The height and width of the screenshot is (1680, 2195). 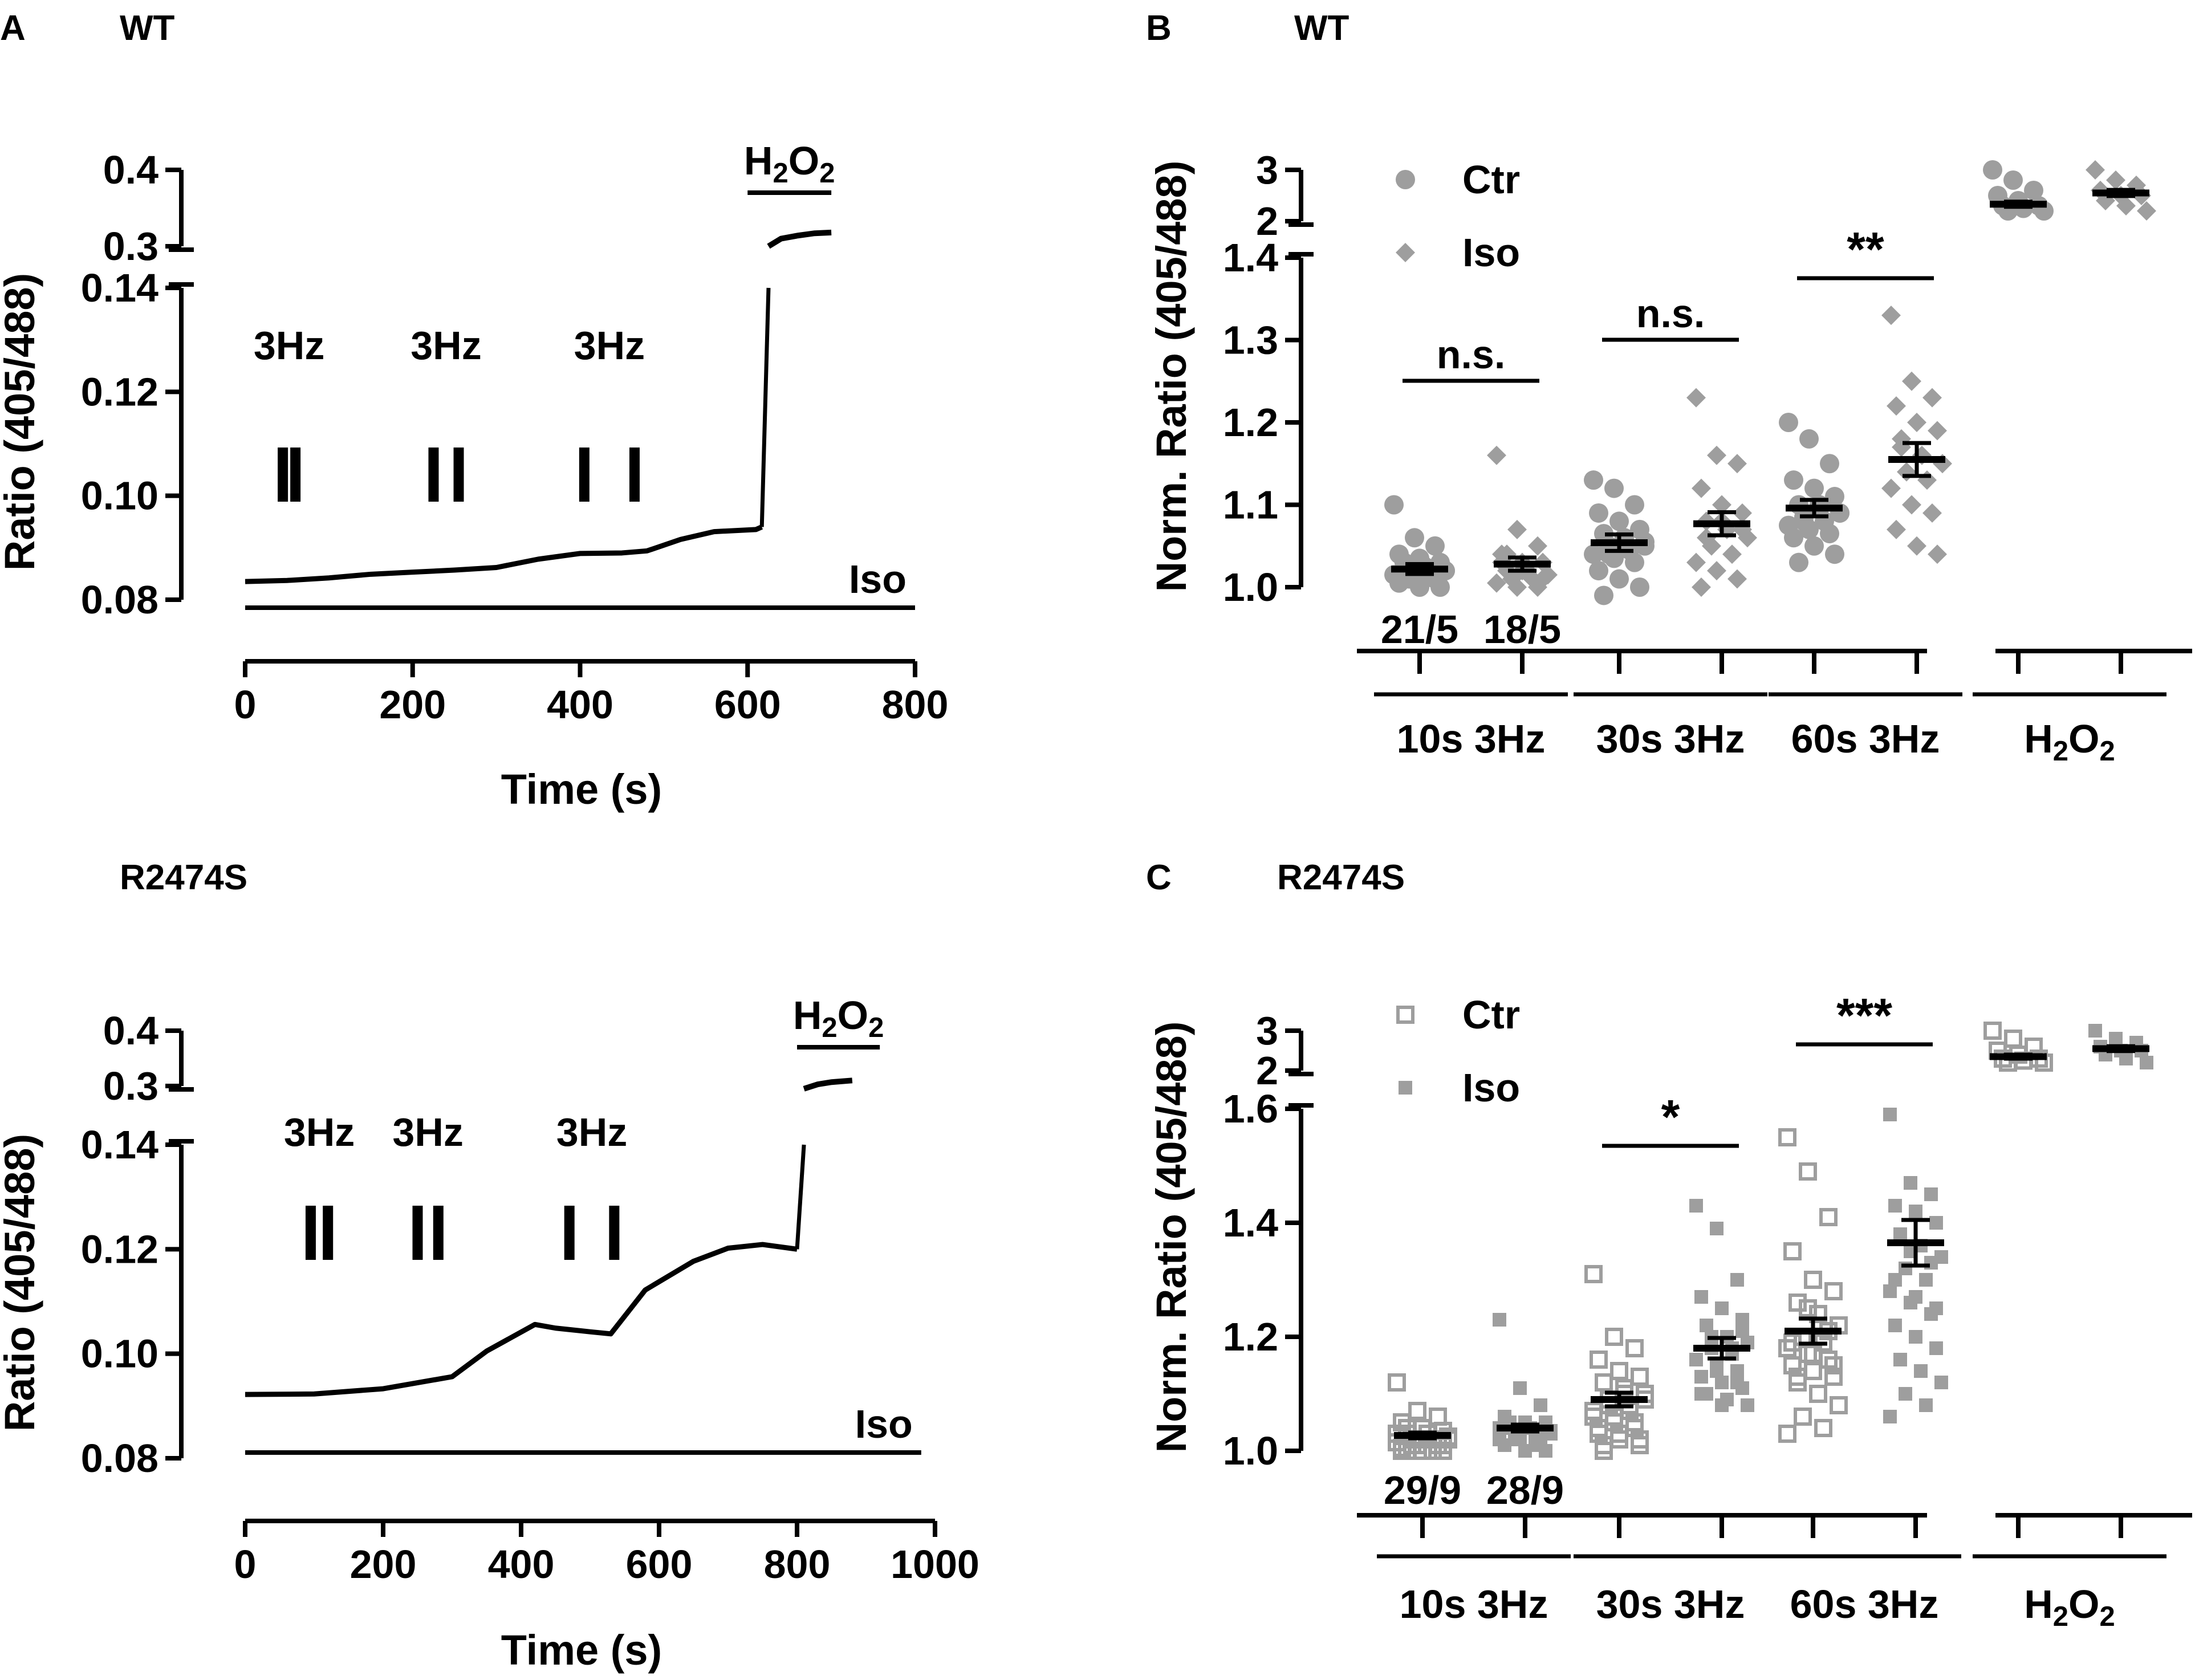 What do you see at coordinates (21, 1282) in the screenshot?
I see `panel-a-bottom-ylabel: Ratio (405/488)` at bounding box center [21, 1282].